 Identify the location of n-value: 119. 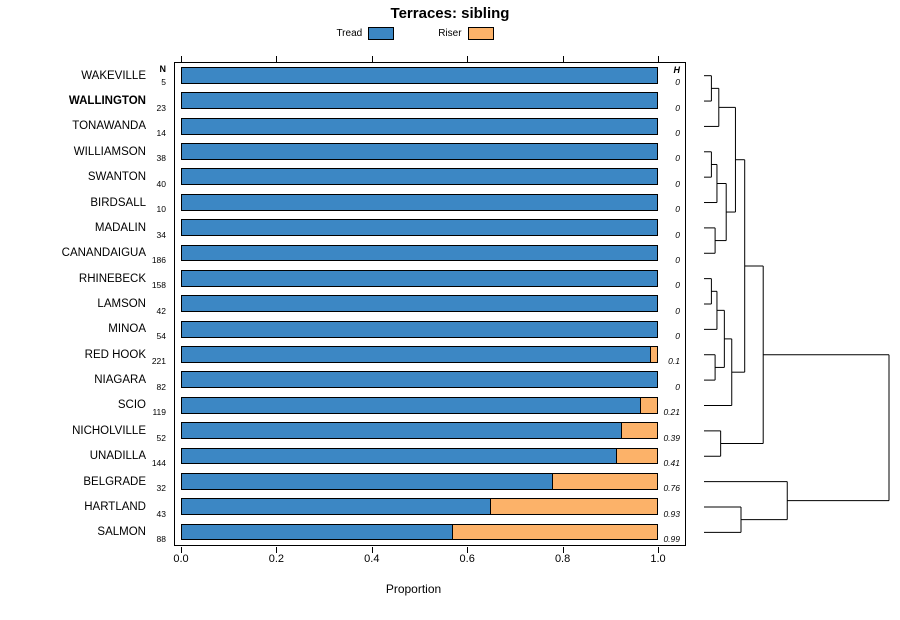
(159, 412).